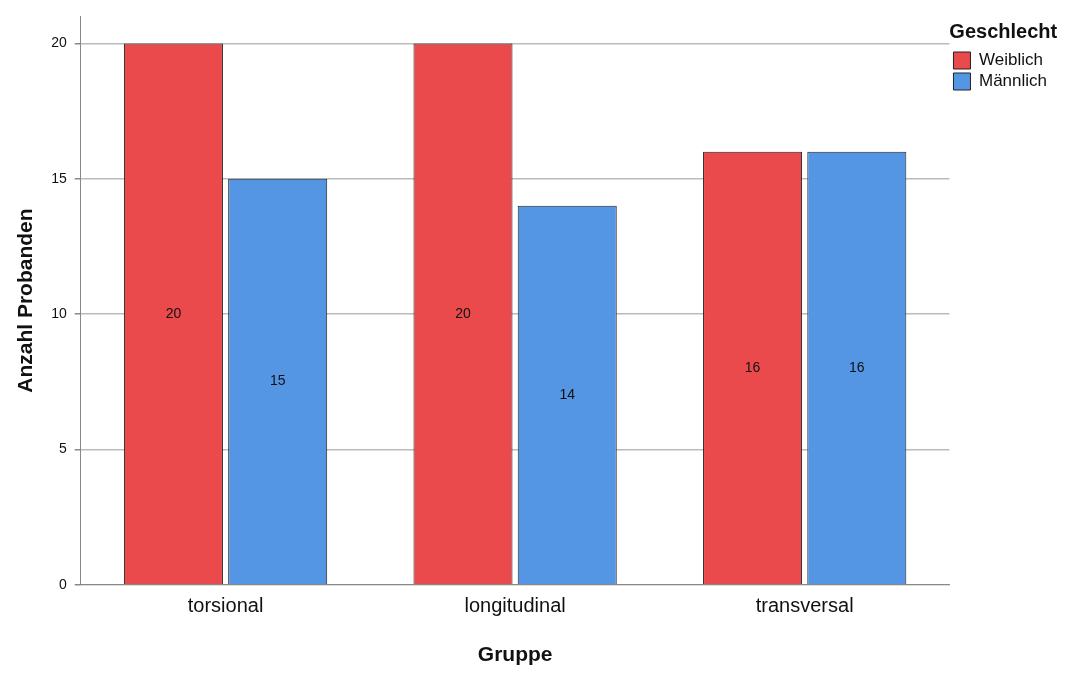 The width and height of the screenshot is (1067, 682). Describe the element at coordinates (515, 605) in the screenshot. I see `x-tick-label: longitudinal` at that location.